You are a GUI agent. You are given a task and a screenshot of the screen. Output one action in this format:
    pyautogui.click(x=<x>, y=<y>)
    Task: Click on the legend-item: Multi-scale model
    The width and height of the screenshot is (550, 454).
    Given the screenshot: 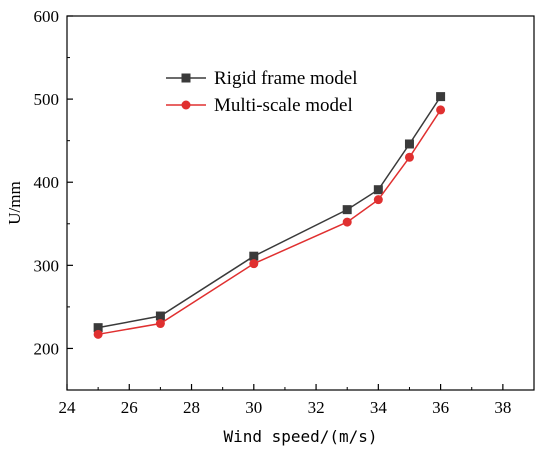 What is the action you would take?
    pyautogui.click(x=259, y=105)
    